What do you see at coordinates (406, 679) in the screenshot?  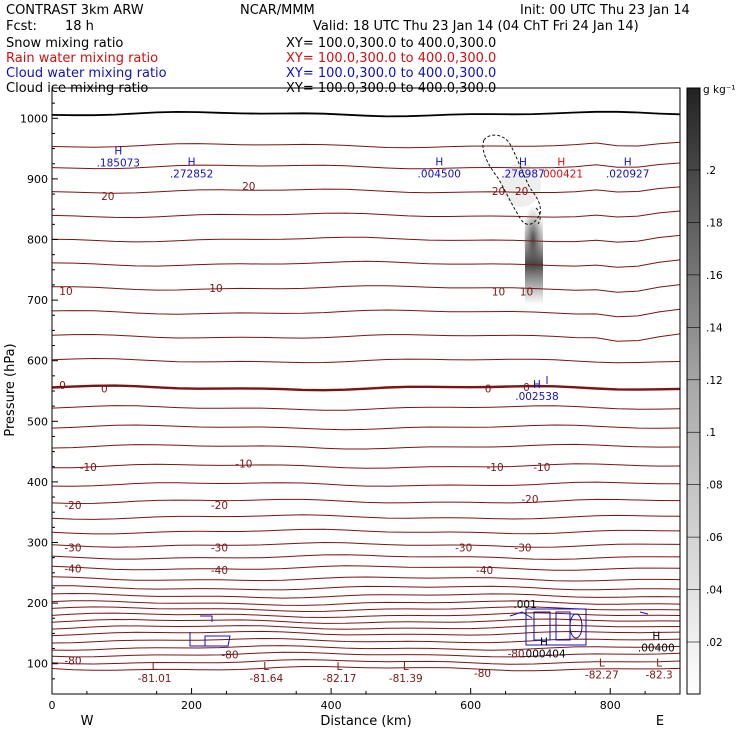 I see `temperature-low-value: -81.39` at bounding box center [406, 679].